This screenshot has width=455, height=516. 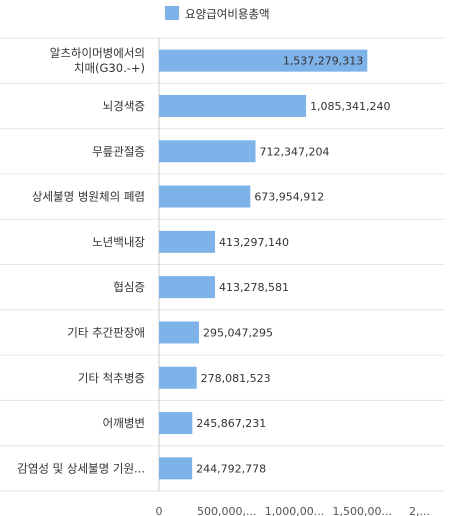 I want to click on category-label: 협심증, so click(x=129, y=287).